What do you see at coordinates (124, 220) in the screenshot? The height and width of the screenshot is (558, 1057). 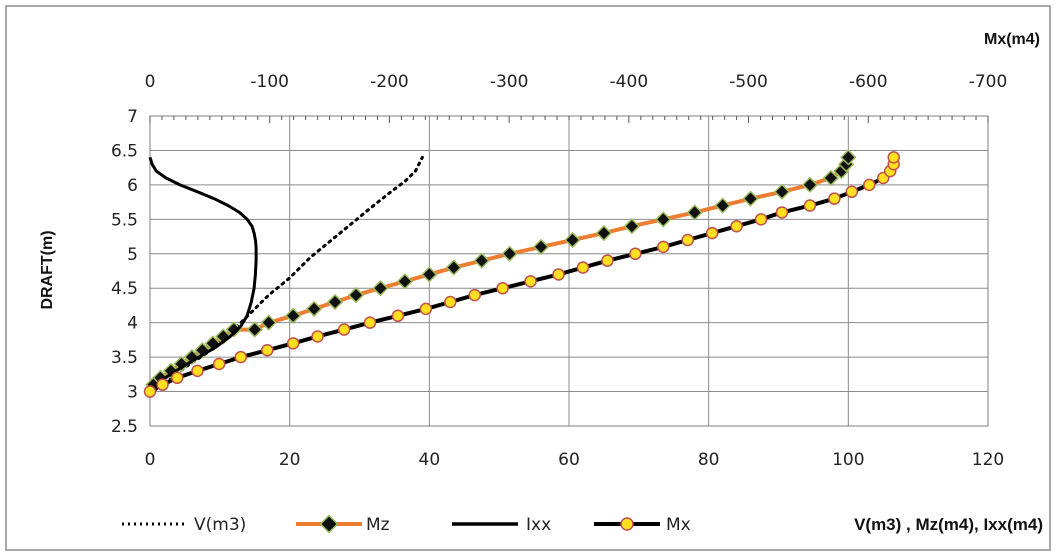 I see `y-tick-label-6: 5.5` at bounding box center [124, 220].